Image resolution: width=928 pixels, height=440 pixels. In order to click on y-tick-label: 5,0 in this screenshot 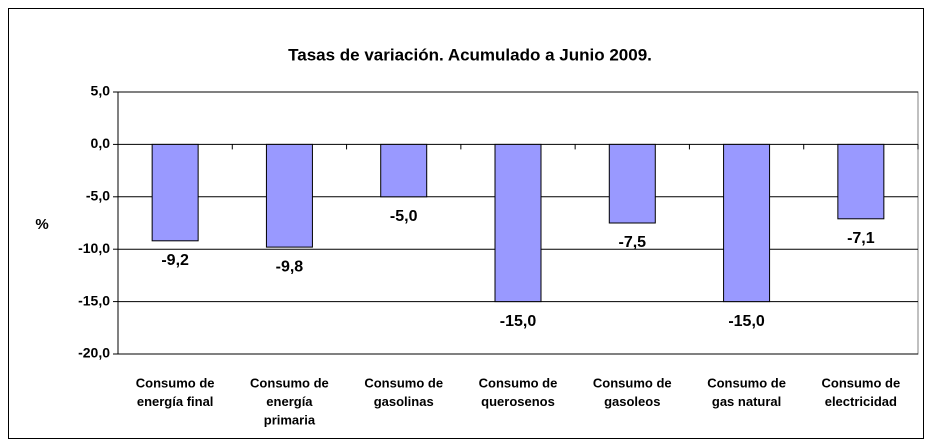, I will do `click(101, 91)`.